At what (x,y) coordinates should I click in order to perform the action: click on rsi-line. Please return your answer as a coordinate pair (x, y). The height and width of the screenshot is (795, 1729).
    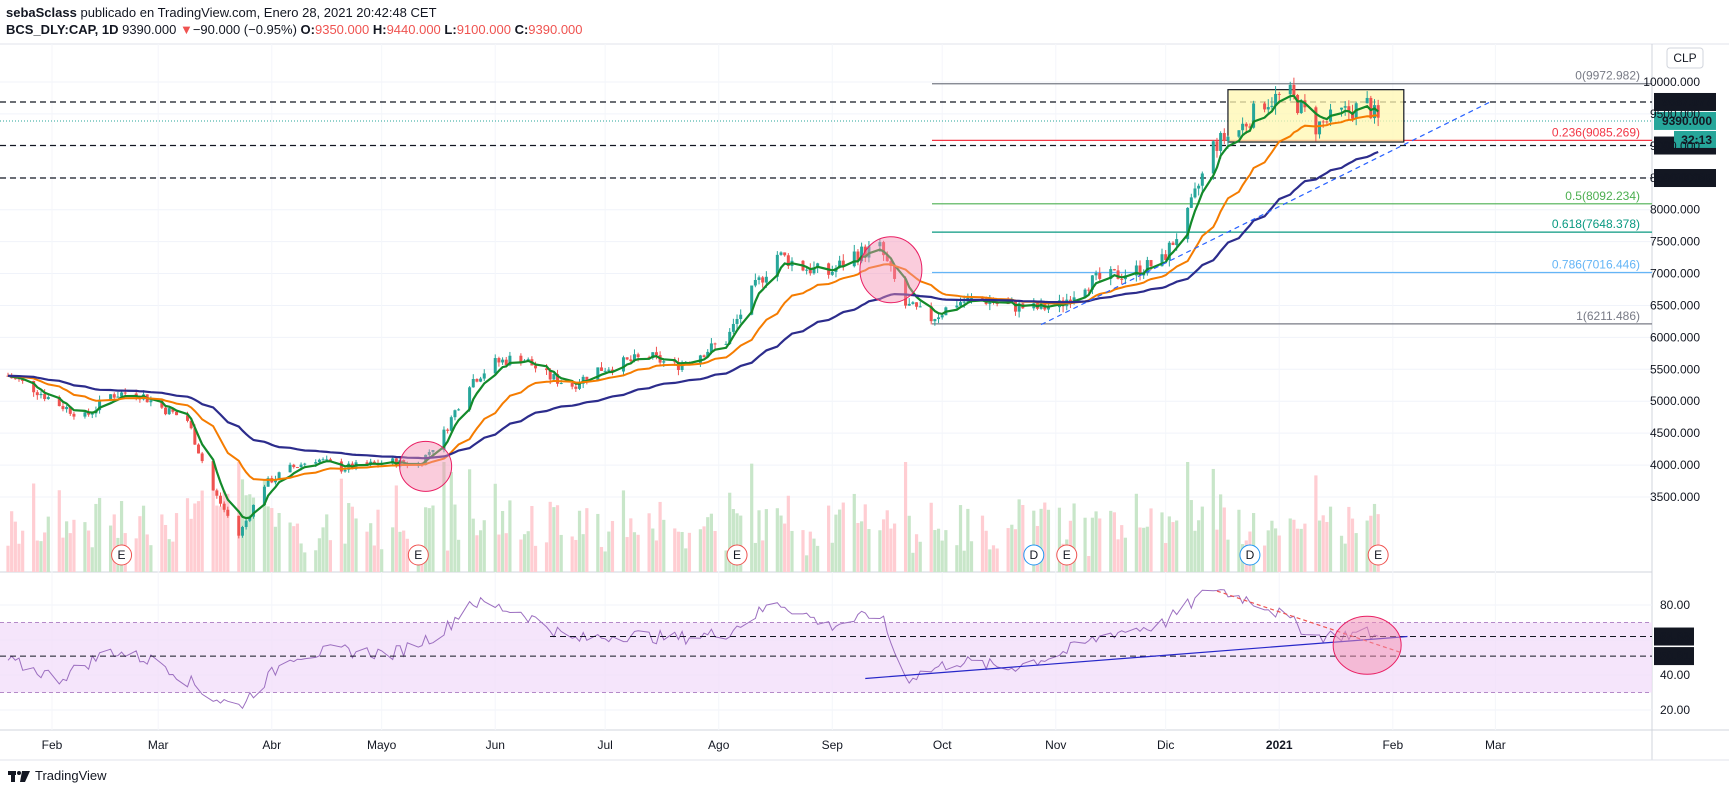
    Looking at the image, I should click on (693, 649).